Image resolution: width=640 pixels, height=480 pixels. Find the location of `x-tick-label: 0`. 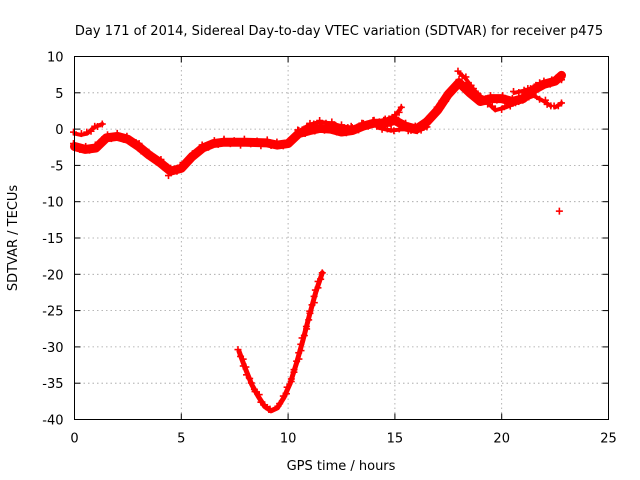

x-tick-label: 0 is located at coordinates (74, 439).